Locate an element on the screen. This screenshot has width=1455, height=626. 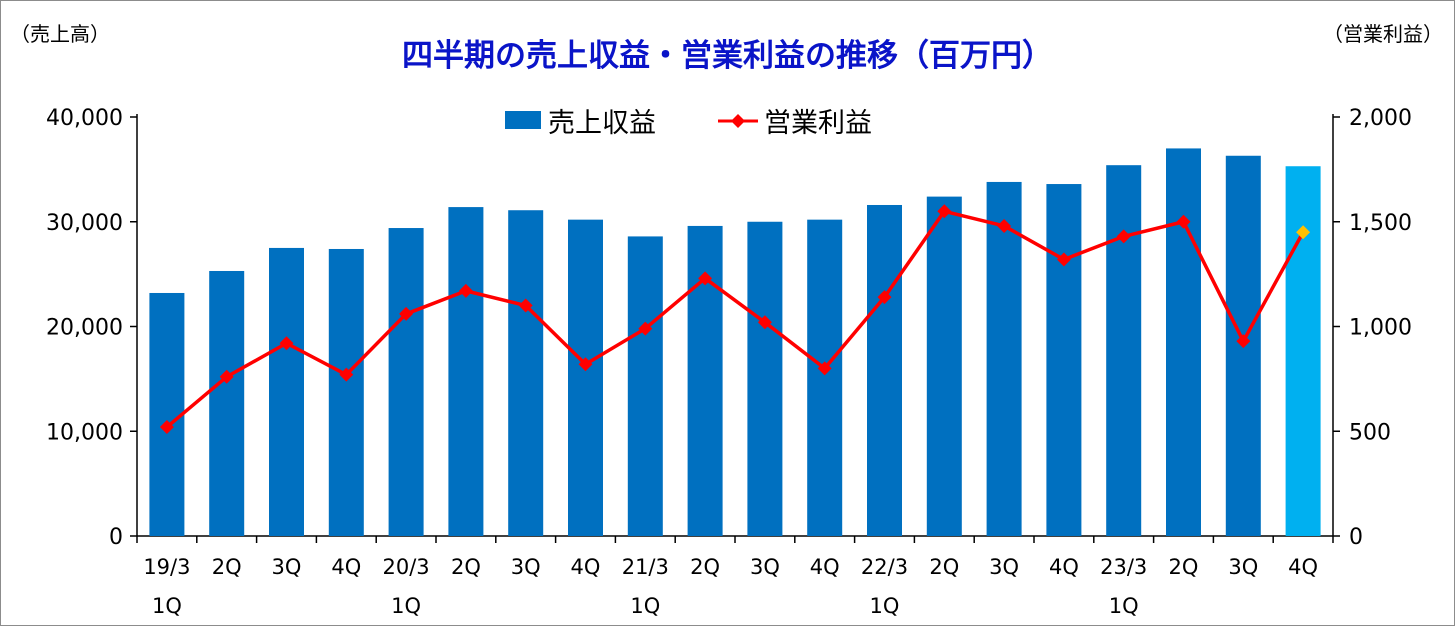
left-axis-label: （売上高） is located at coordinates (60, 34).